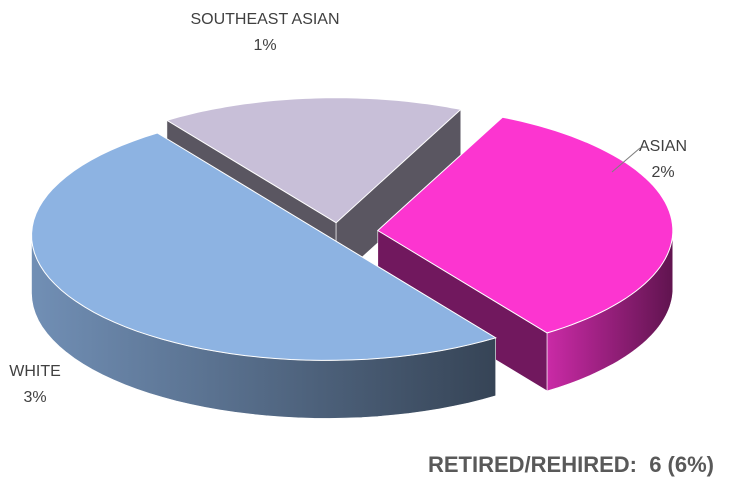 This screenshot has height=487, width=730. Describe the element at coordinates (663, 160) in the screenshot. I see `data-label: ASIAN 2%` at that location.